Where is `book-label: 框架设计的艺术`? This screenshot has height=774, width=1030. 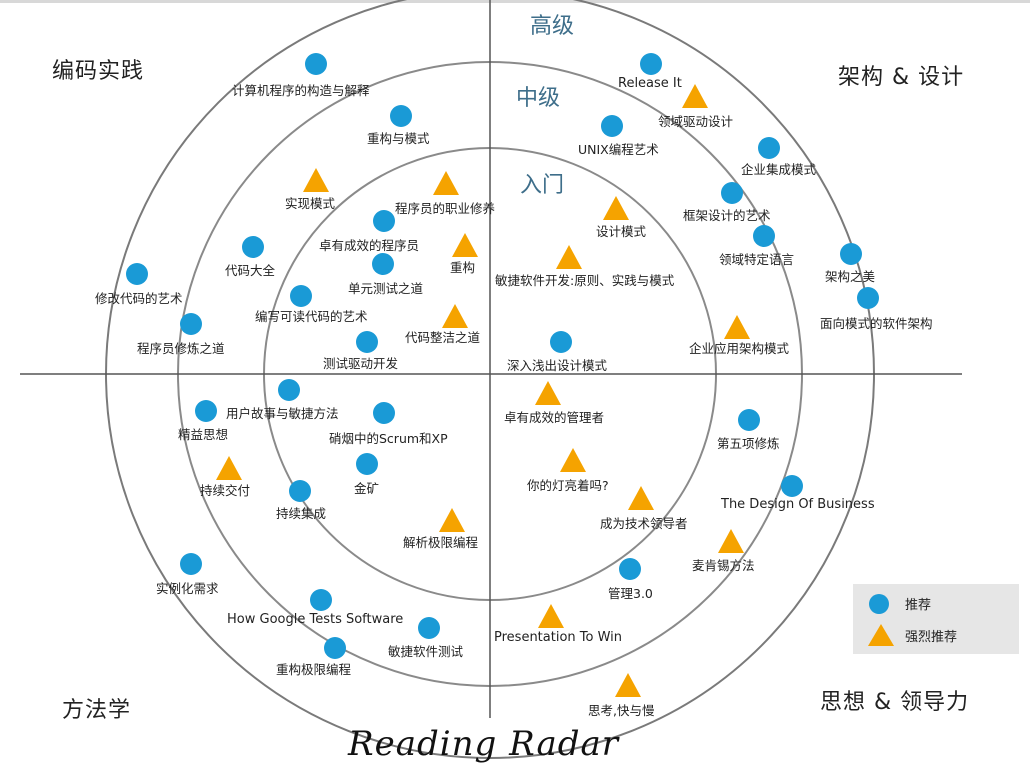
book-label: 框架设计的艺术 is located at coordinates (727, 215).